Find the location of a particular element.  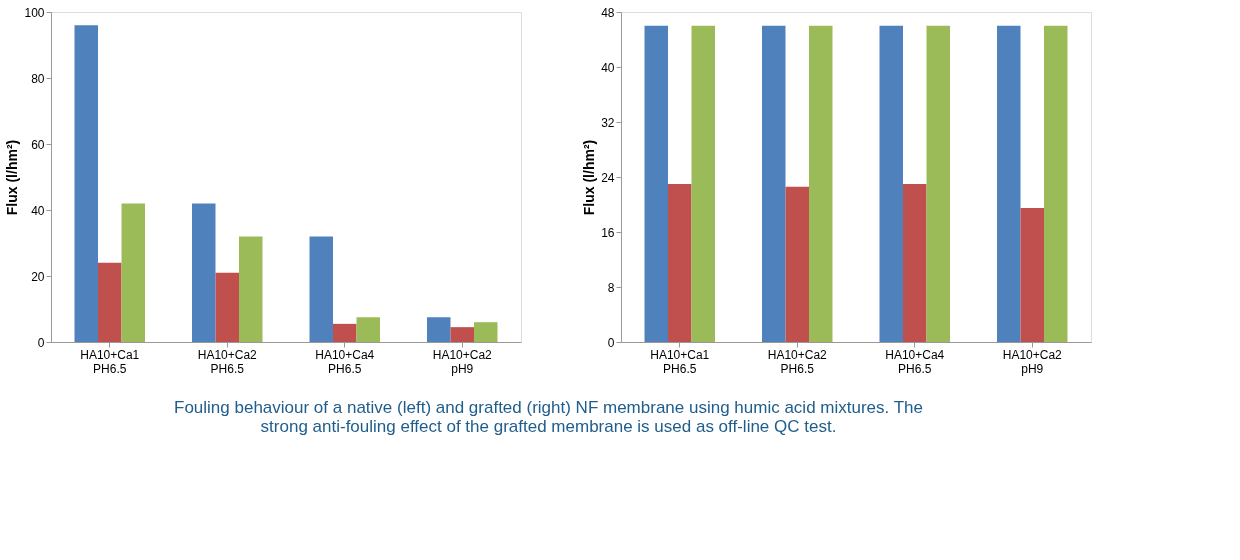

y-tick-label: 32 is located at coordinates (608, 122).